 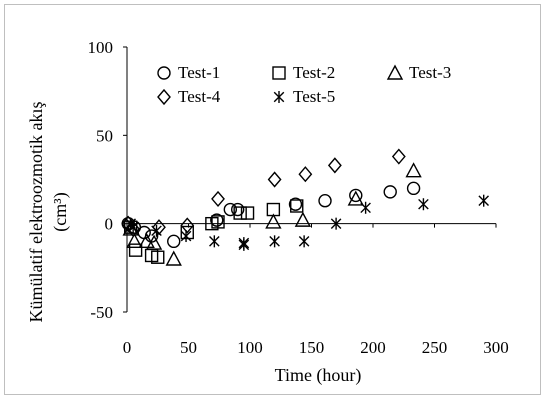 I want to click on y-tick-label: 0, so click(x=109, y=224).